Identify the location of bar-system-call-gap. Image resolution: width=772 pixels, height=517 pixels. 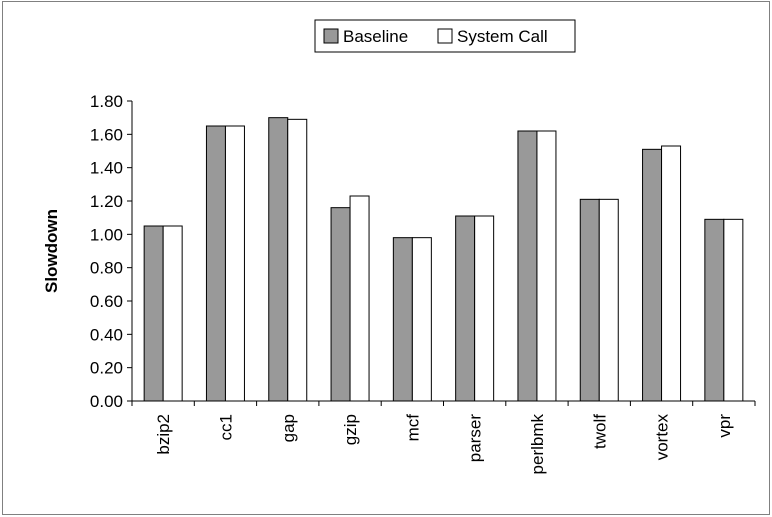
(297, 260).